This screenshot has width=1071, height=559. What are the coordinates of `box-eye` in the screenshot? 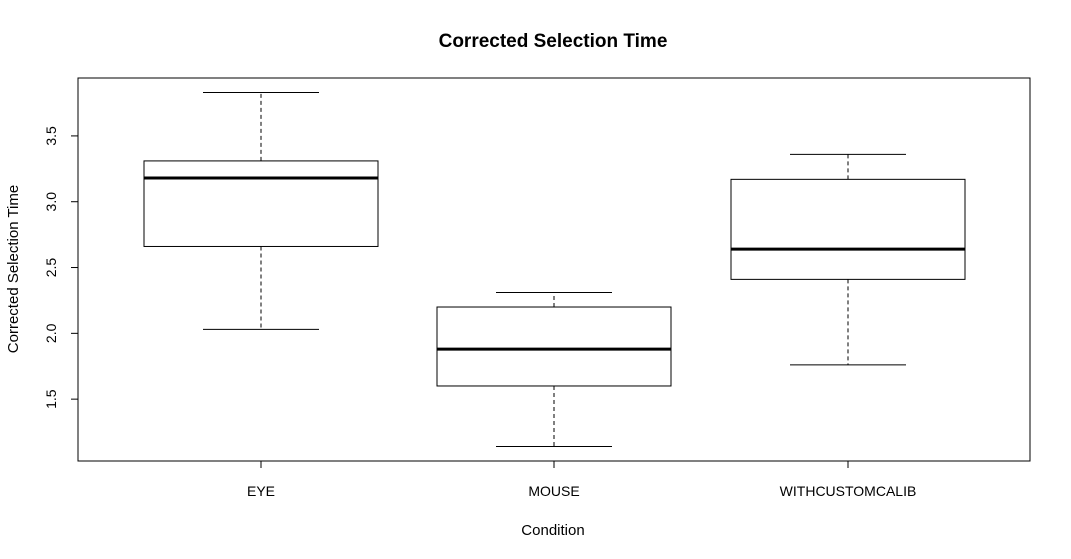 It's located at (261, 210).